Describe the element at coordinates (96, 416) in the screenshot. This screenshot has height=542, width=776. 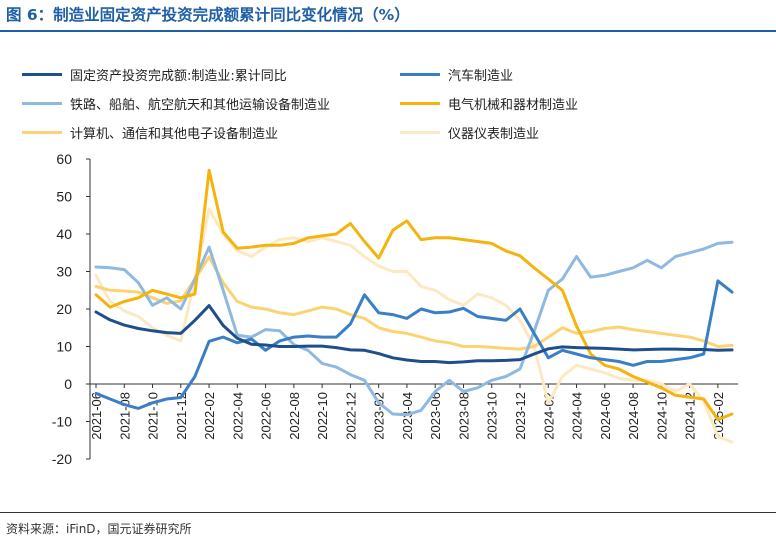
I see `x-tick-label: 2021-06` at that location.